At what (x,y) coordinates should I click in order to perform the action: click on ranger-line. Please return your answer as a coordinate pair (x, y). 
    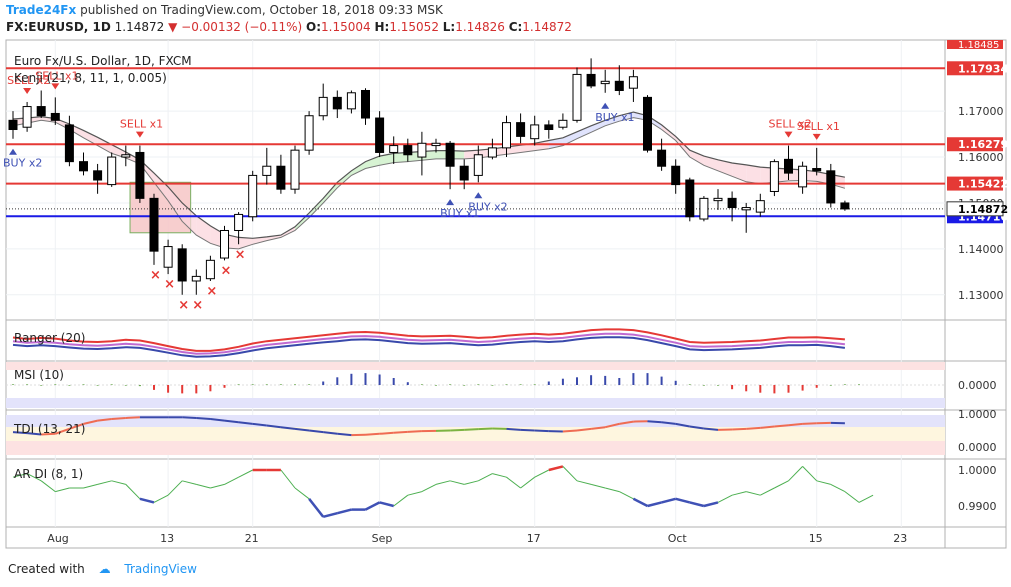
    Looking at the image, I should click on (428, 340).